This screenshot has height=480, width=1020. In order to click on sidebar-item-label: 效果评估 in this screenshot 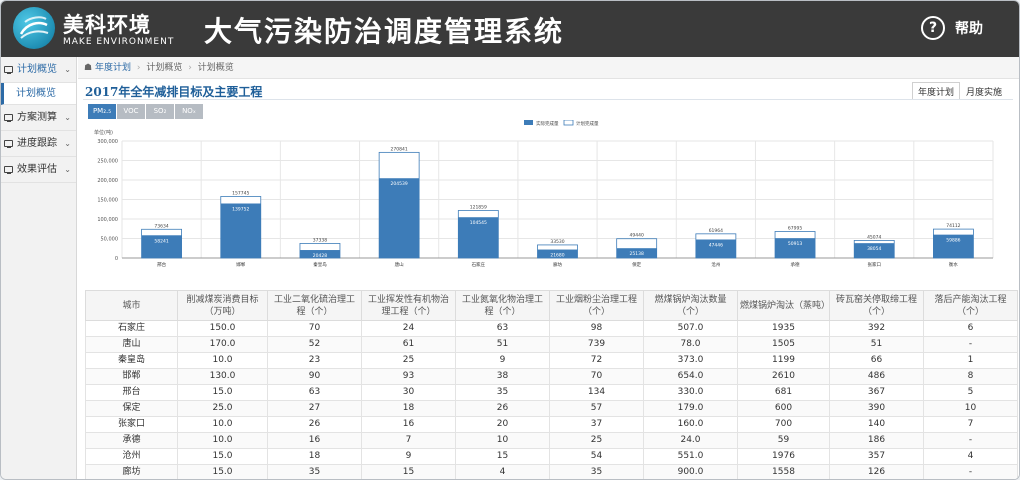, I will do `click(37, 169)`.